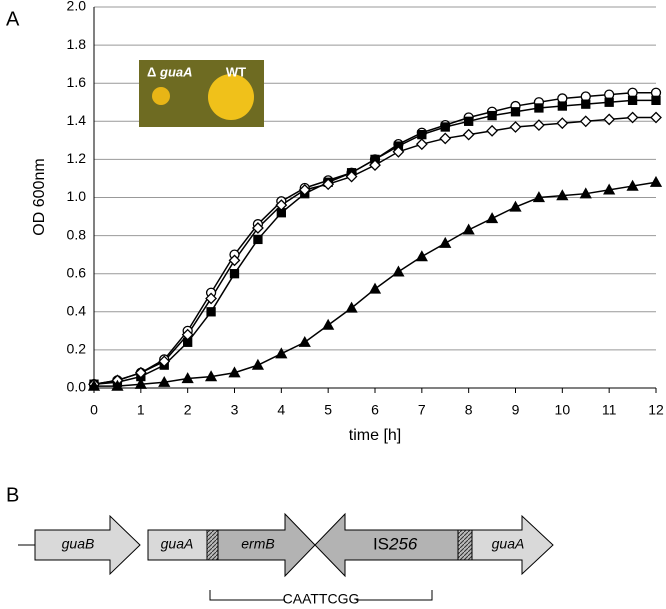 The width and height of the screenshot is (666, 609). What do you see at coordinates (375, 410) in the screenshot?
I see `x-tick-label: 6` at bounding box center [375, 410].